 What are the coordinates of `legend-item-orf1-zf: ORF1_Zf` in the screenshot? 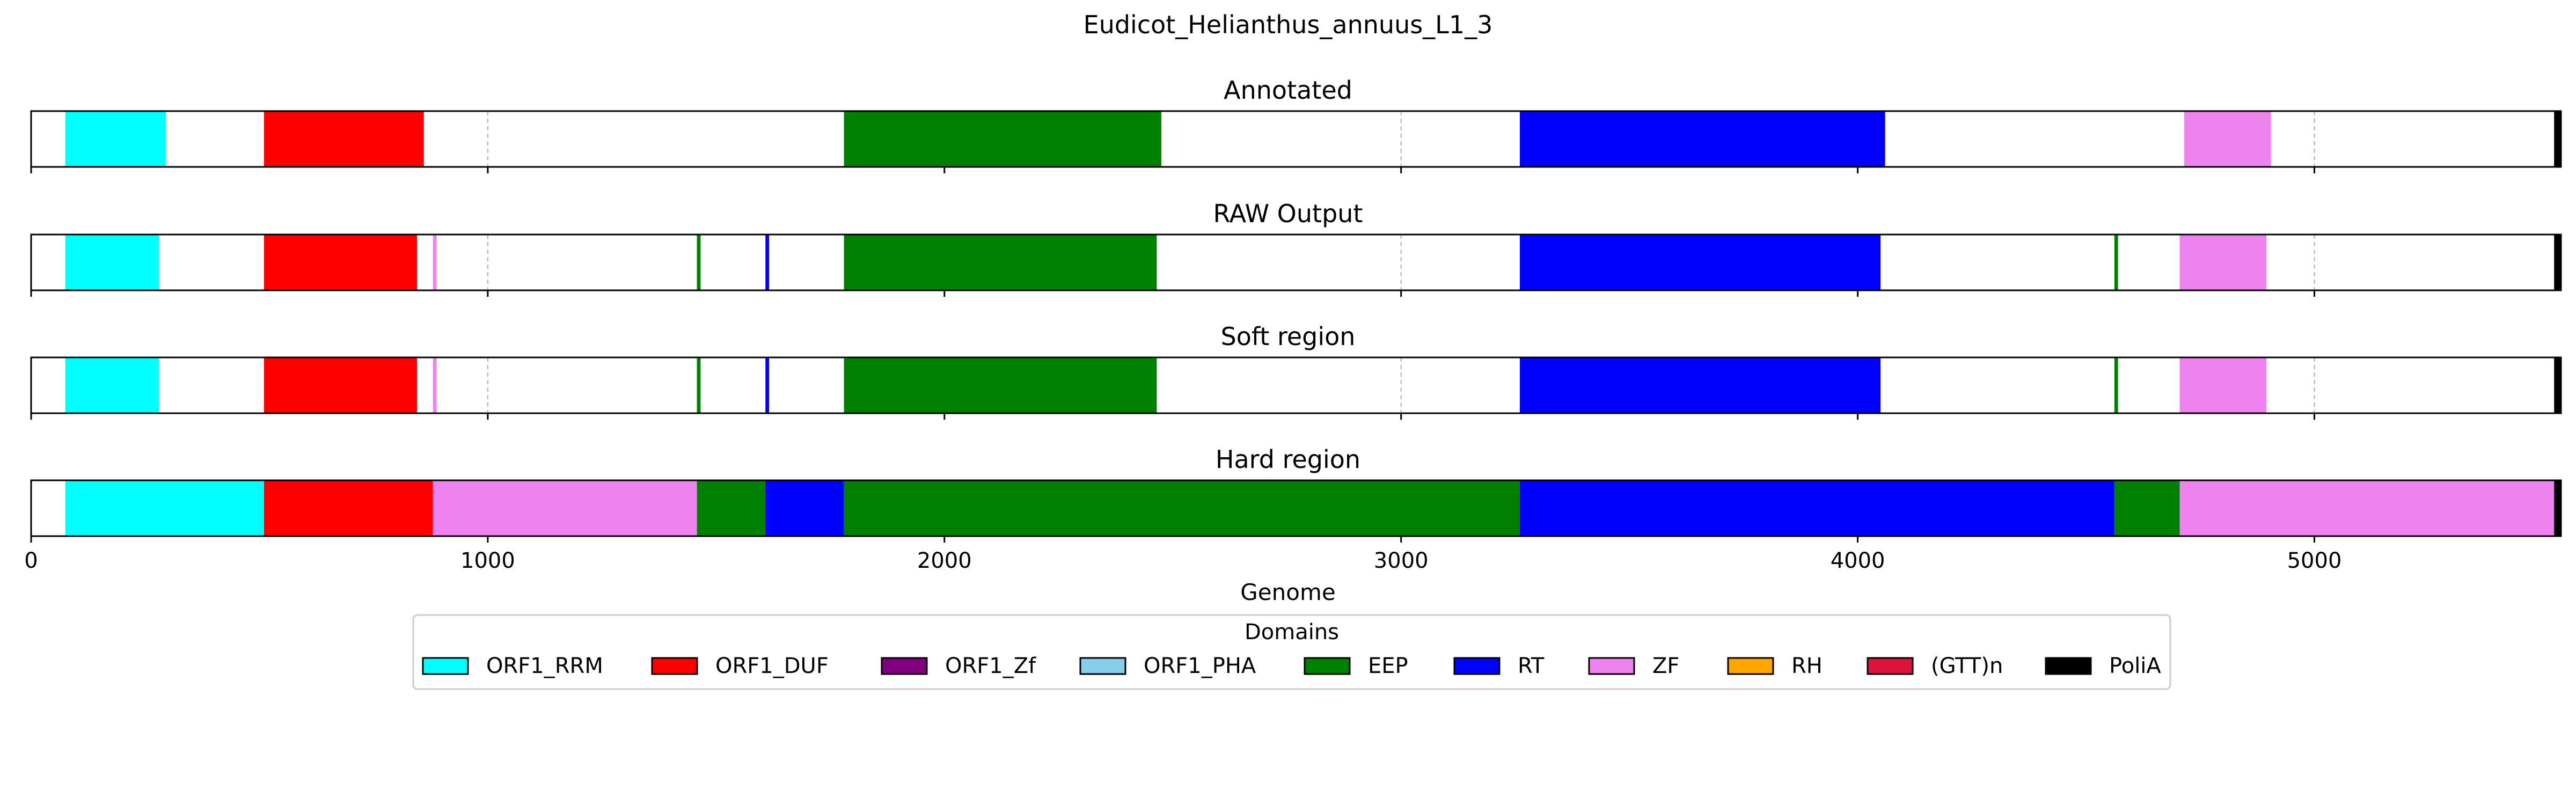 It's located at (958, 666).